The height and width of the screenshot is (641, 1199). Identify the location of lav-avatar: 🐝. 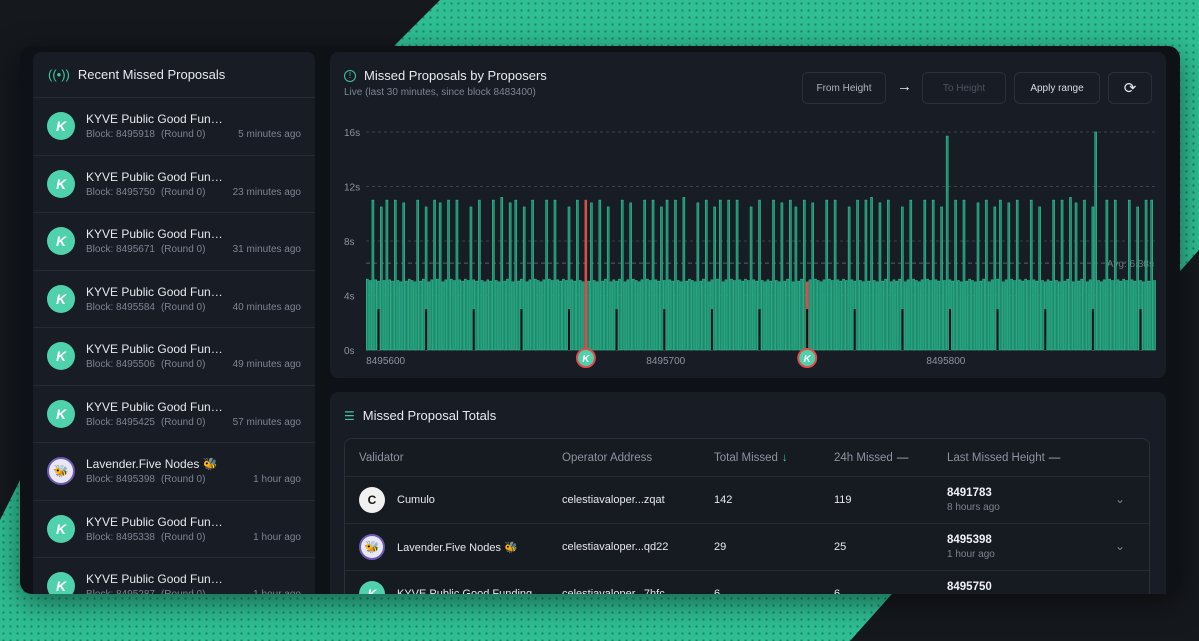
(372, 547).